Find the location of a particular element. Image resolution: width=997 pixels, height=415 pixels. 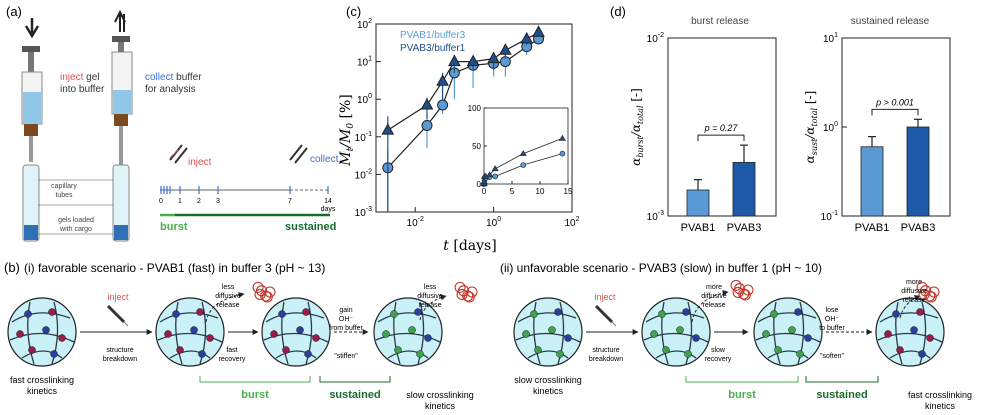

sustained-y-label: αsust/αtotal [-] is located at coordinates (811, 127).